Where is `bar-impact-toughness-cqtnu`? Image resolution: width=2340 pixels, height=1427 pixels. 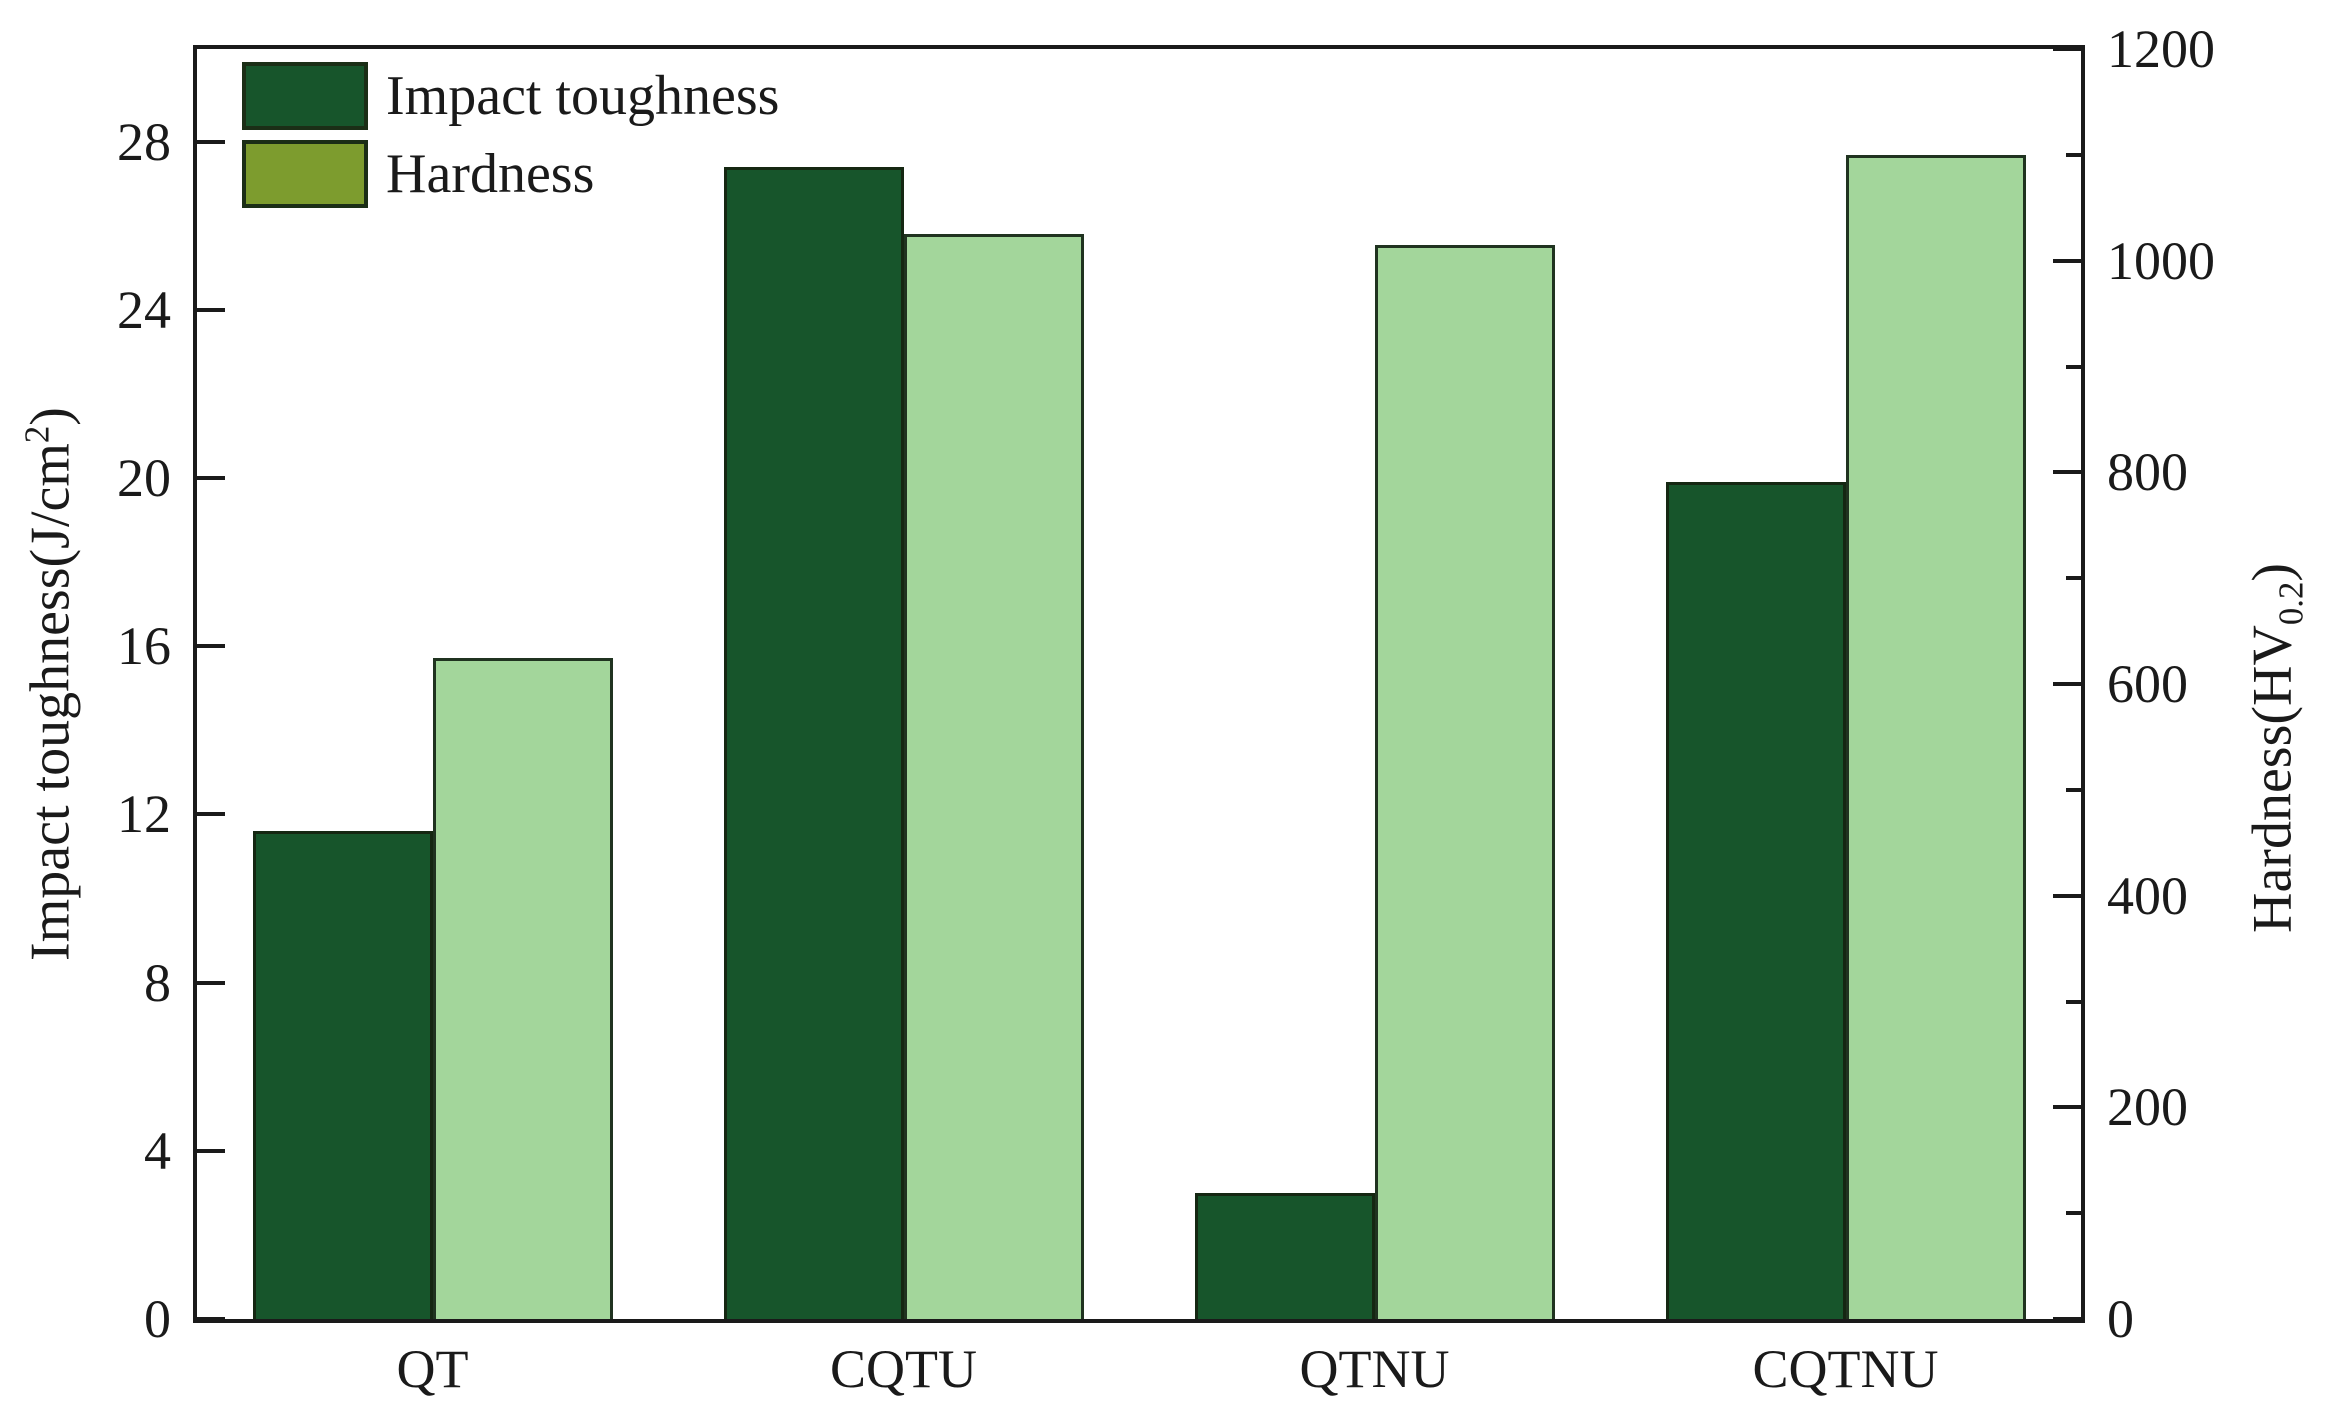
bar-impact-toughness-cqtnu is located at coordinates (1755, 900).